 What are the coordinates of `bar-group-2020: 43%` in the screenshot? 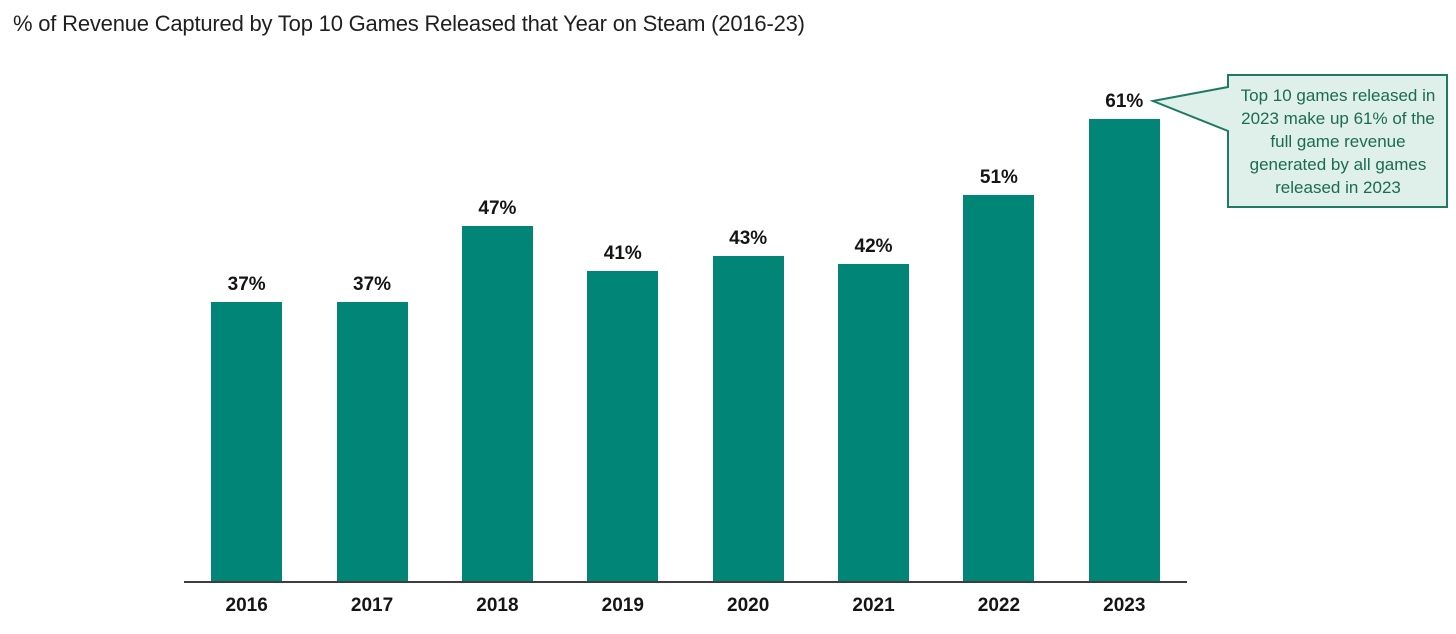 It's located at (748, 406).